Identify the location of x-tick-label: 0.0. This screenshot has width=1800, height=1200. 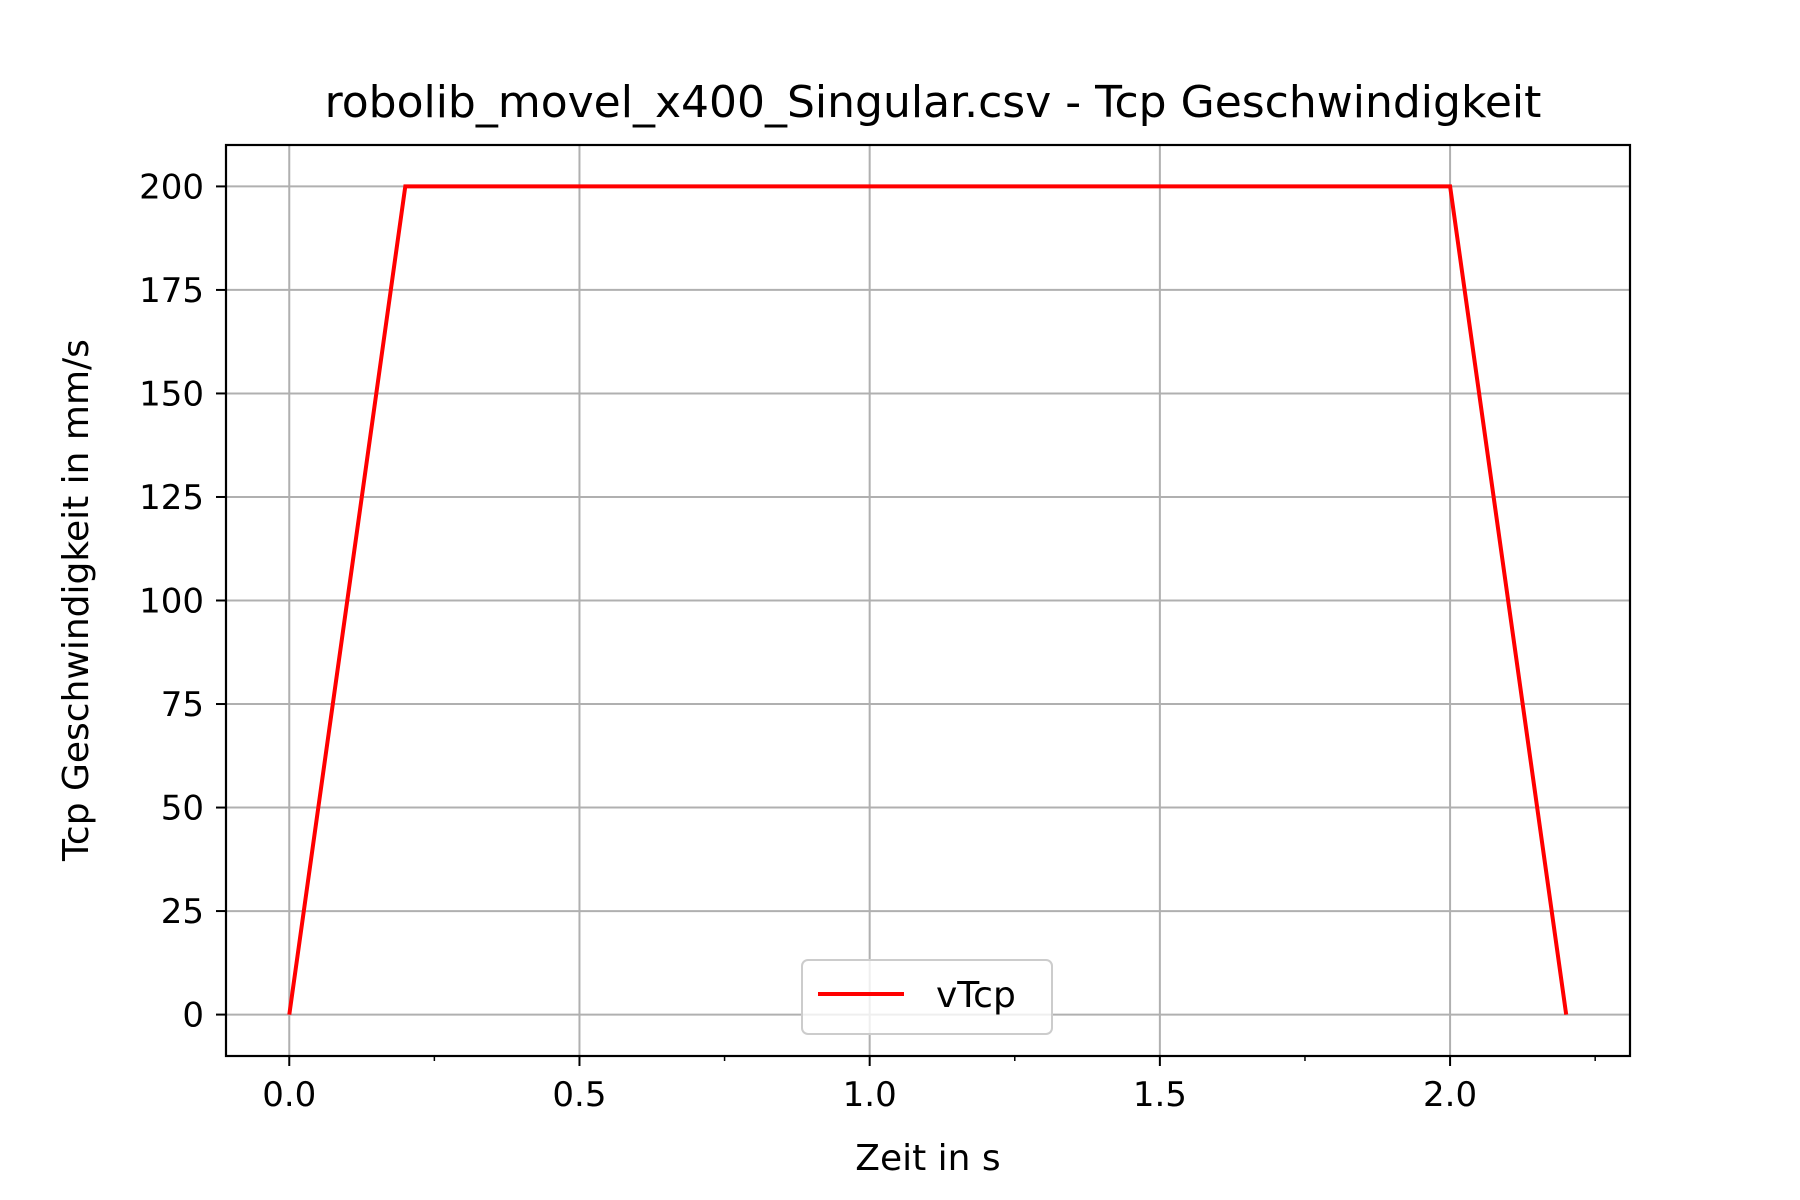
(289, 1095).